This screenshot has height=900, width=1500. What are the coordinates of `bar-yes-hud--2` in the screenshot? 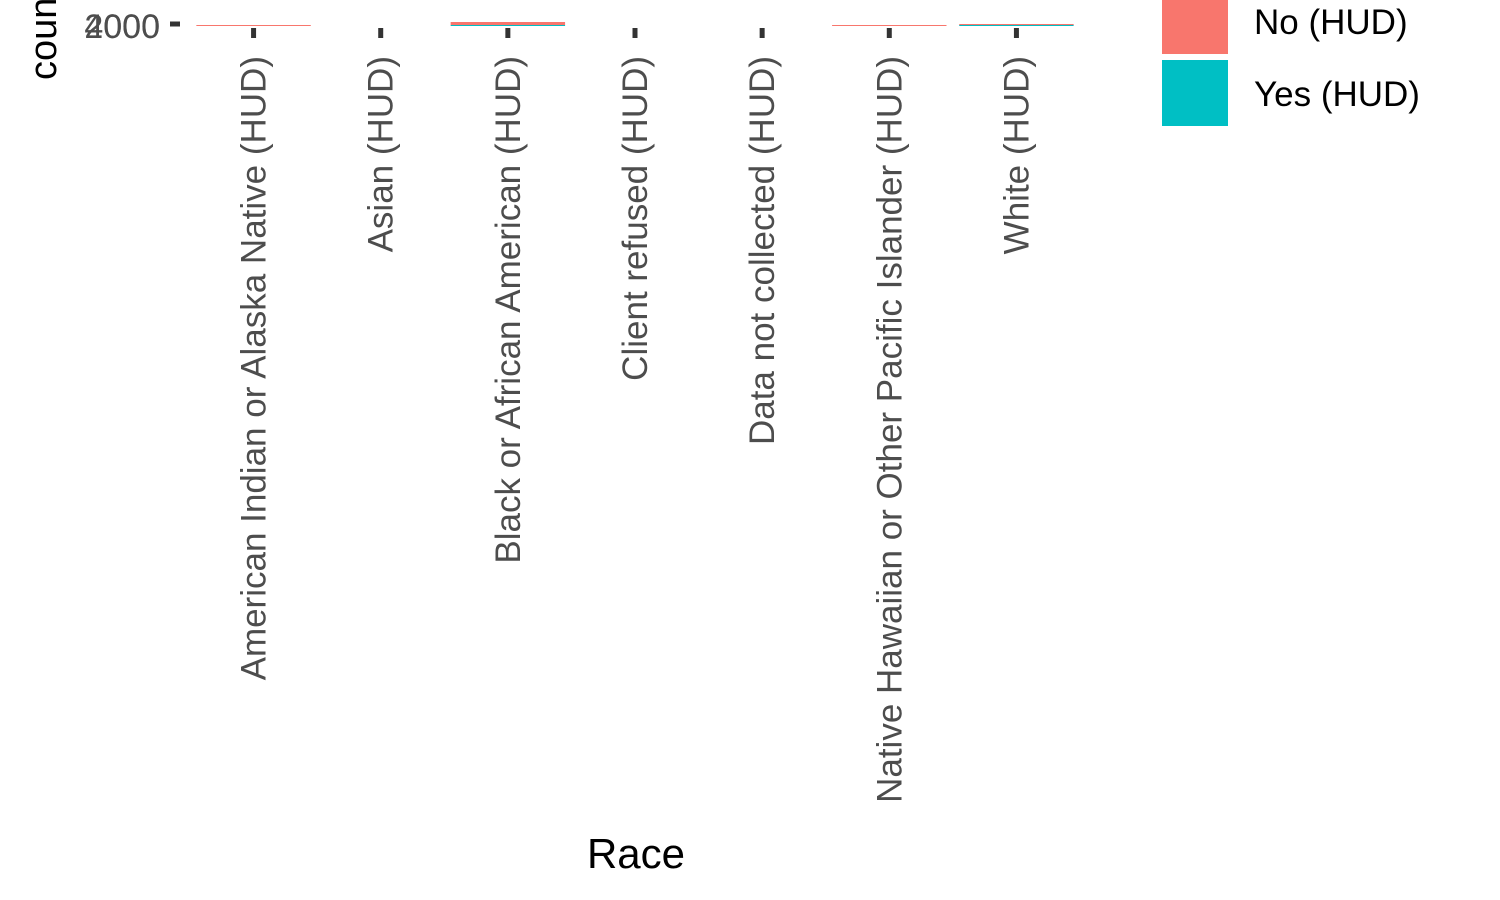 It's located at (508, 25).